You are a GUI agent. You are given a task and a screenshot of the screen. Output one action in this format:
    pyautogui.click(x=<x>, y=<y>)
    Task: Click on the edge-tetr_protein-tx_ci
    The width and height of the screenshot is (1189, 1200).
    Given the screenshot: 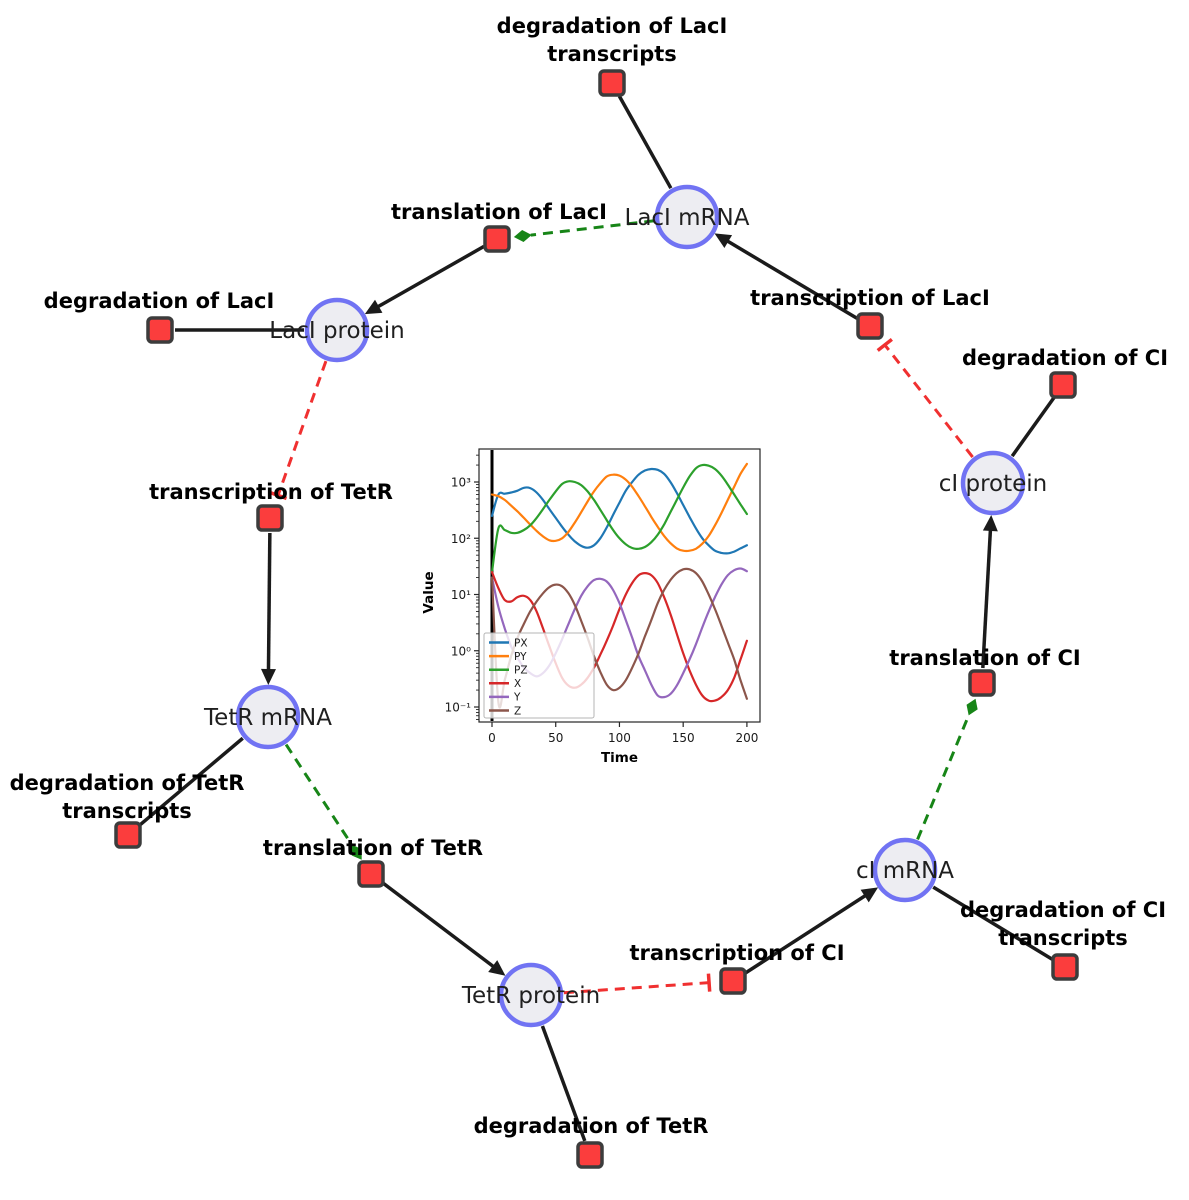 What is the action you would take?
    pyautogui.click(x=637, y=984)
    